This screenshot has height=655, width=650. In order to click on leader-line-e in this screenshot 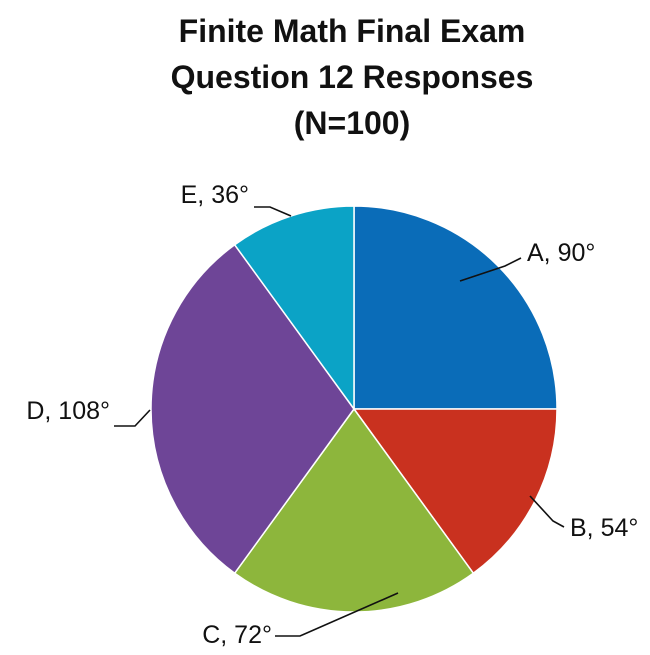, I will do `click(273, 211)`.